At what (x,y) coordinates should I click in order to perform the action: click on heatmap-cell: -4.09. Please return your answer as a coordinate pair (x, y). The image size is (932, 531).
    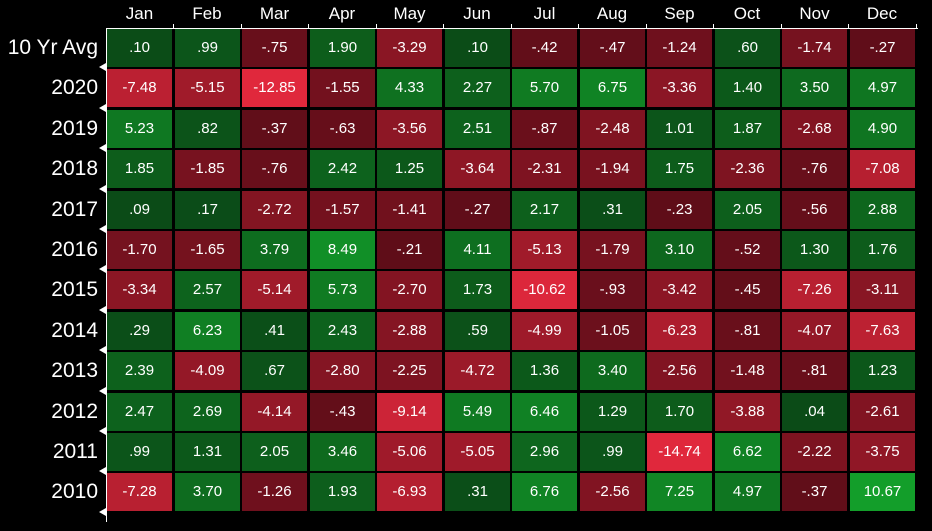
    Looking at the image, I should click on (207, 371).